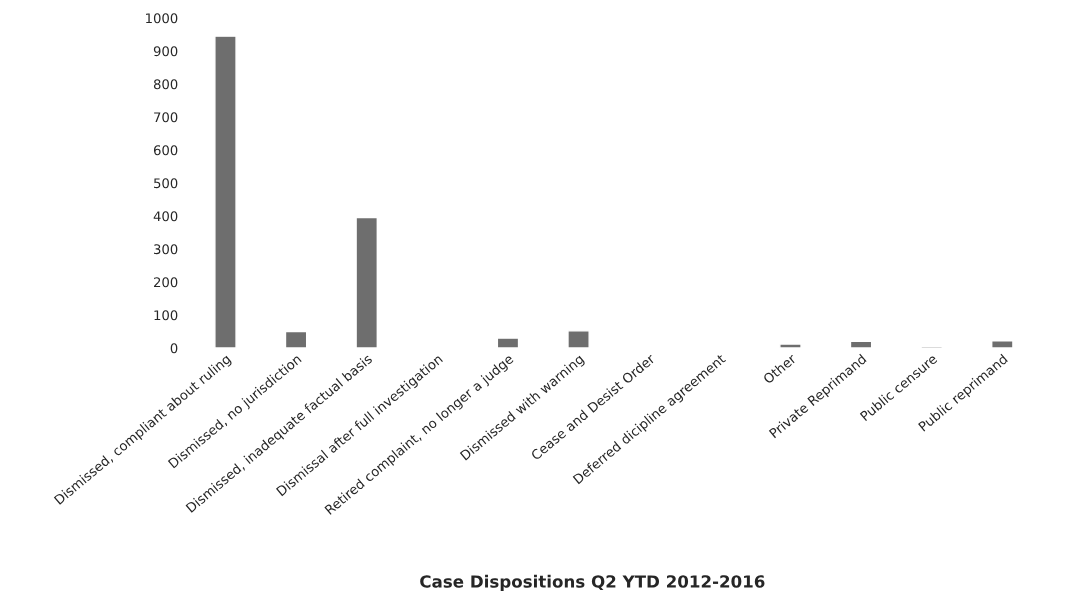 This screenshot has width=1077, height=600. Describe the element at coordinates (166, 315) in the screenshot. I see `y-tick-label: 100` at that location.